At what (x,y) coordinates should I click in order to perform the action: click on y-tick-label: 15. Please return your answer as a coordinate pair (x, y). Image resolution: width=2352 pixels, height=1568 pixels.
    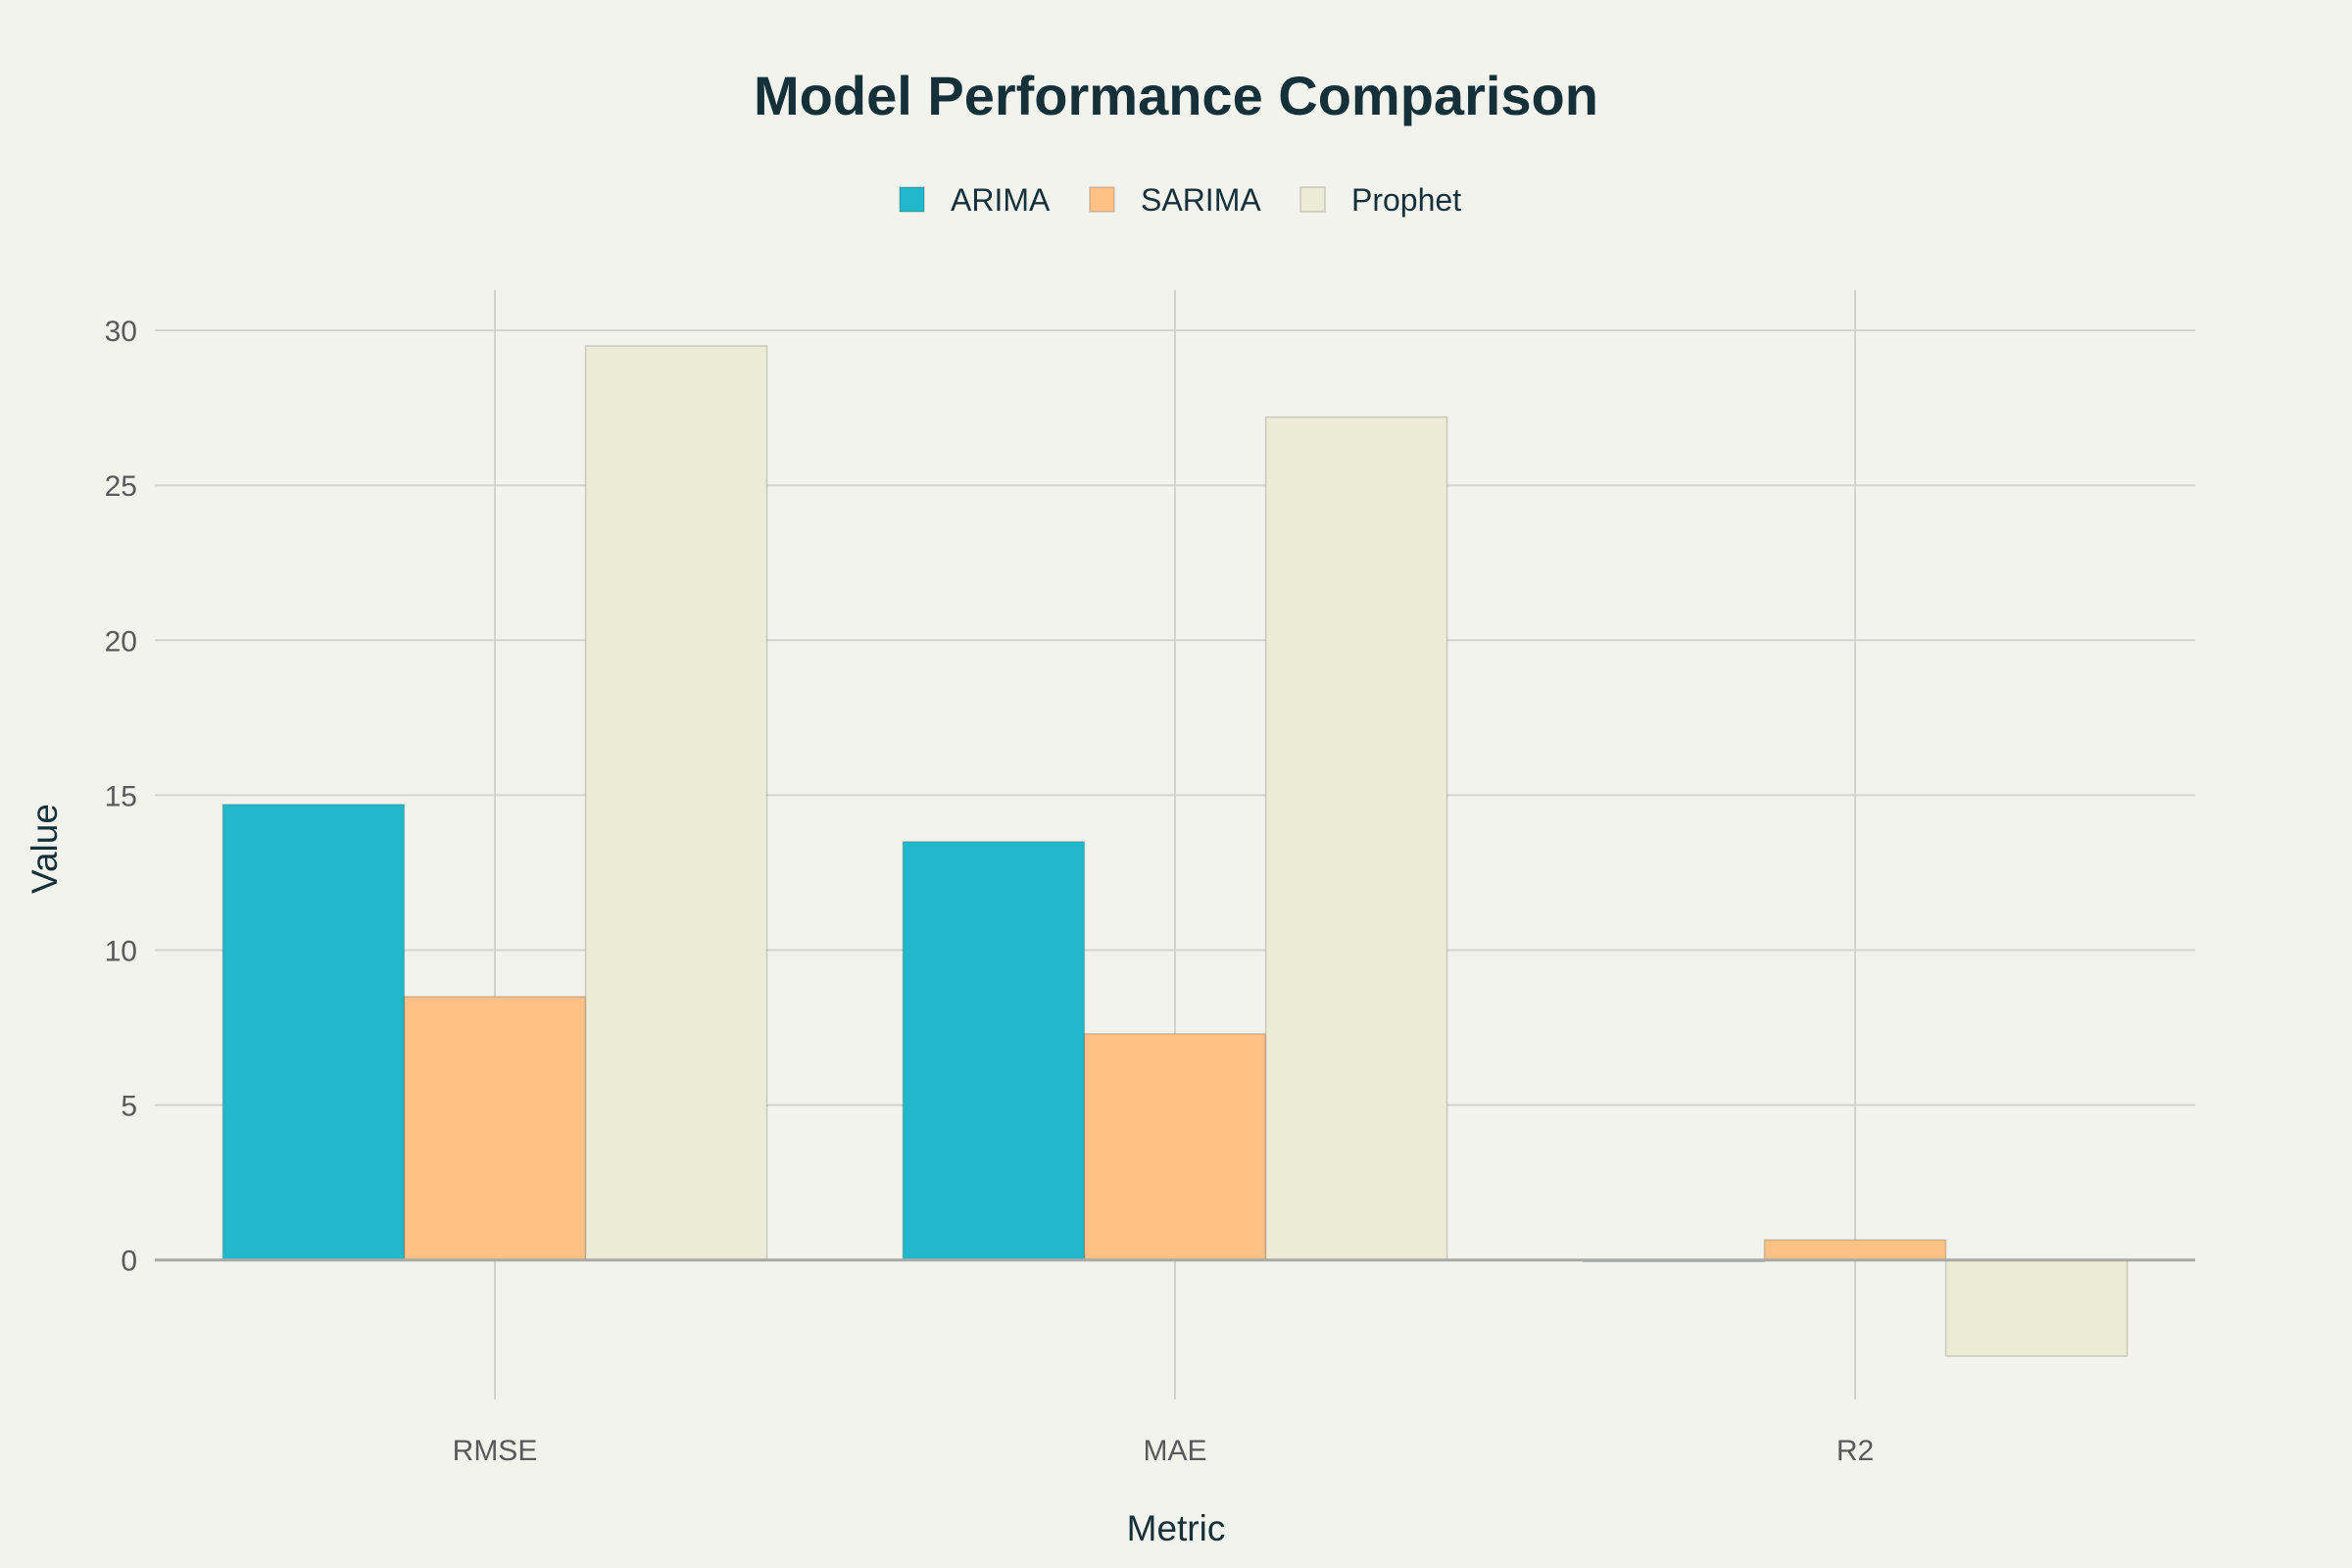
    Looking at the image, I should click on (121, 796).